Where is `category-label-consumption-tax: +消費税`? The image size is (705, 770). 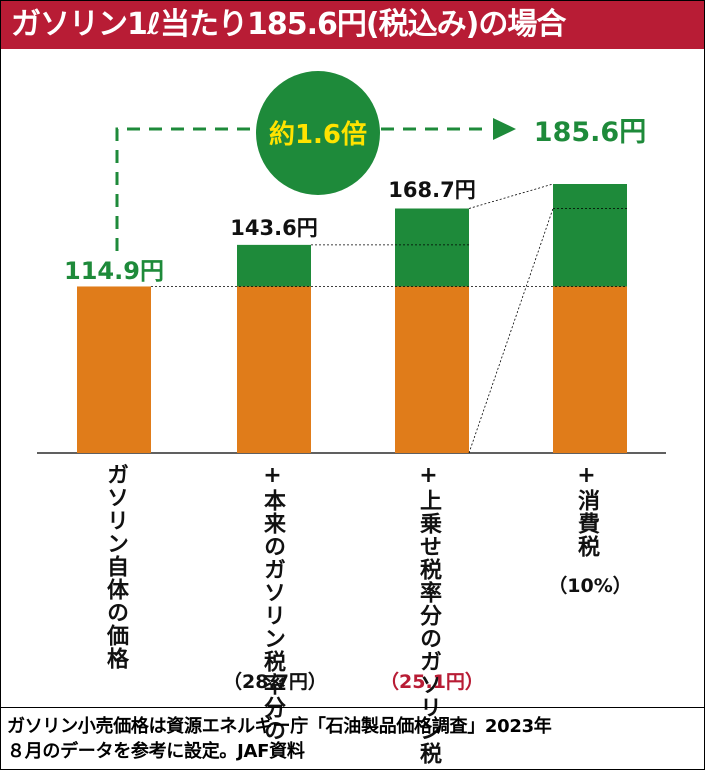 category-label-consumption-tax: +消費税 is located at coordinates (586, 510).